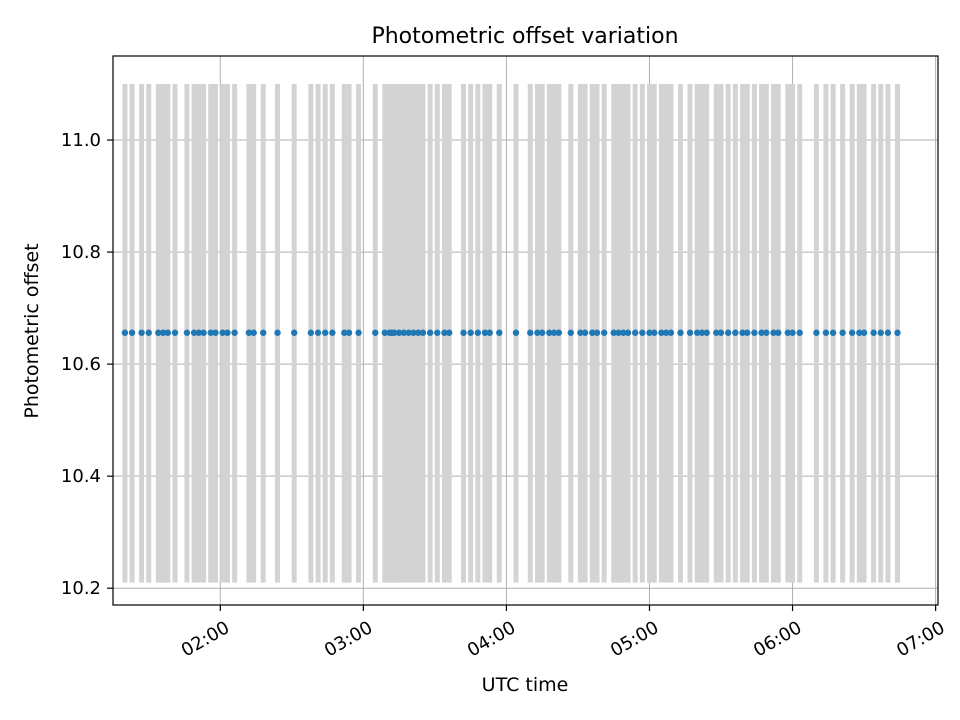 Image resolution: width=960 pixels, height=720 pixels. I want to click on y-tick-label: 10.4, so click(81, 476).